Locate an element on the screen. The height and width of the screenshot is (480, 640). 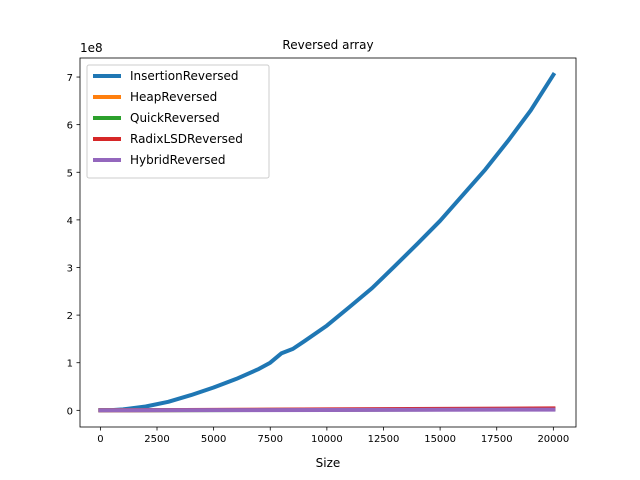
x-tick-label: 2500 is located at coordinates (156, 439).